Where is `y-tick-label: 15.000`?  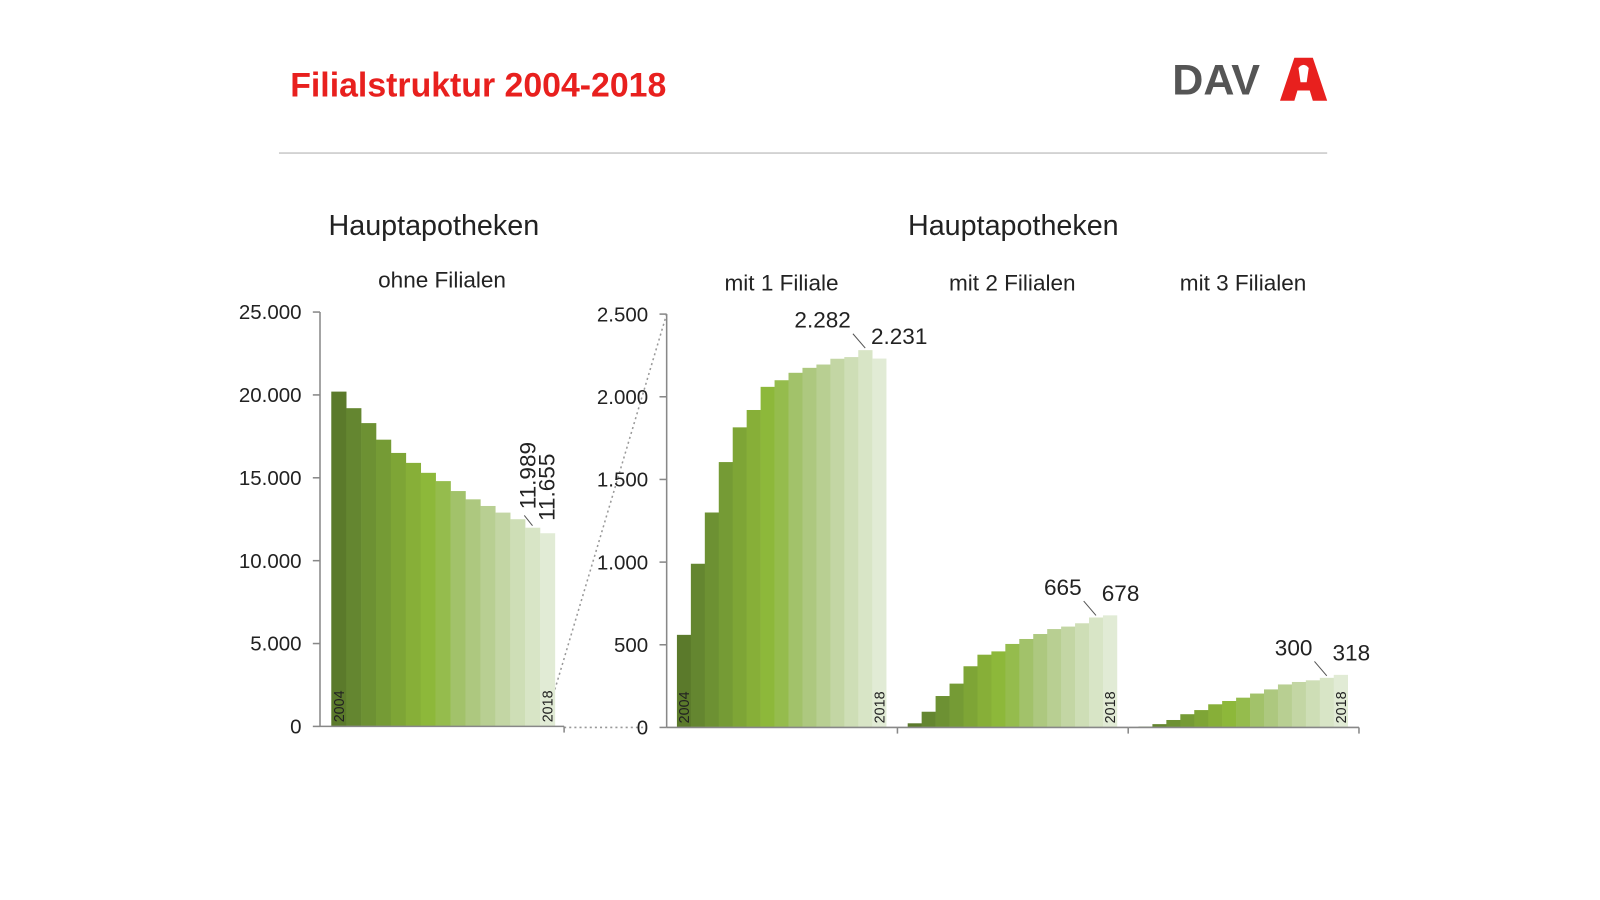
y-tick-label: 15.000 is located at coordinates (270, 478).